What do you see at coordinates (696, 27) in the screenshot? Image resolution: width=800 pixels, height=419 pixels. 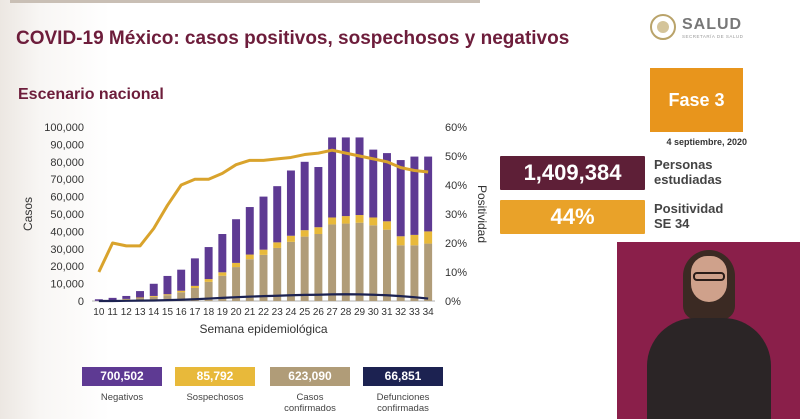 I see `salud-logo: SALUD SECRETARÍA DE SALUD` at bounding box center [696, 27].